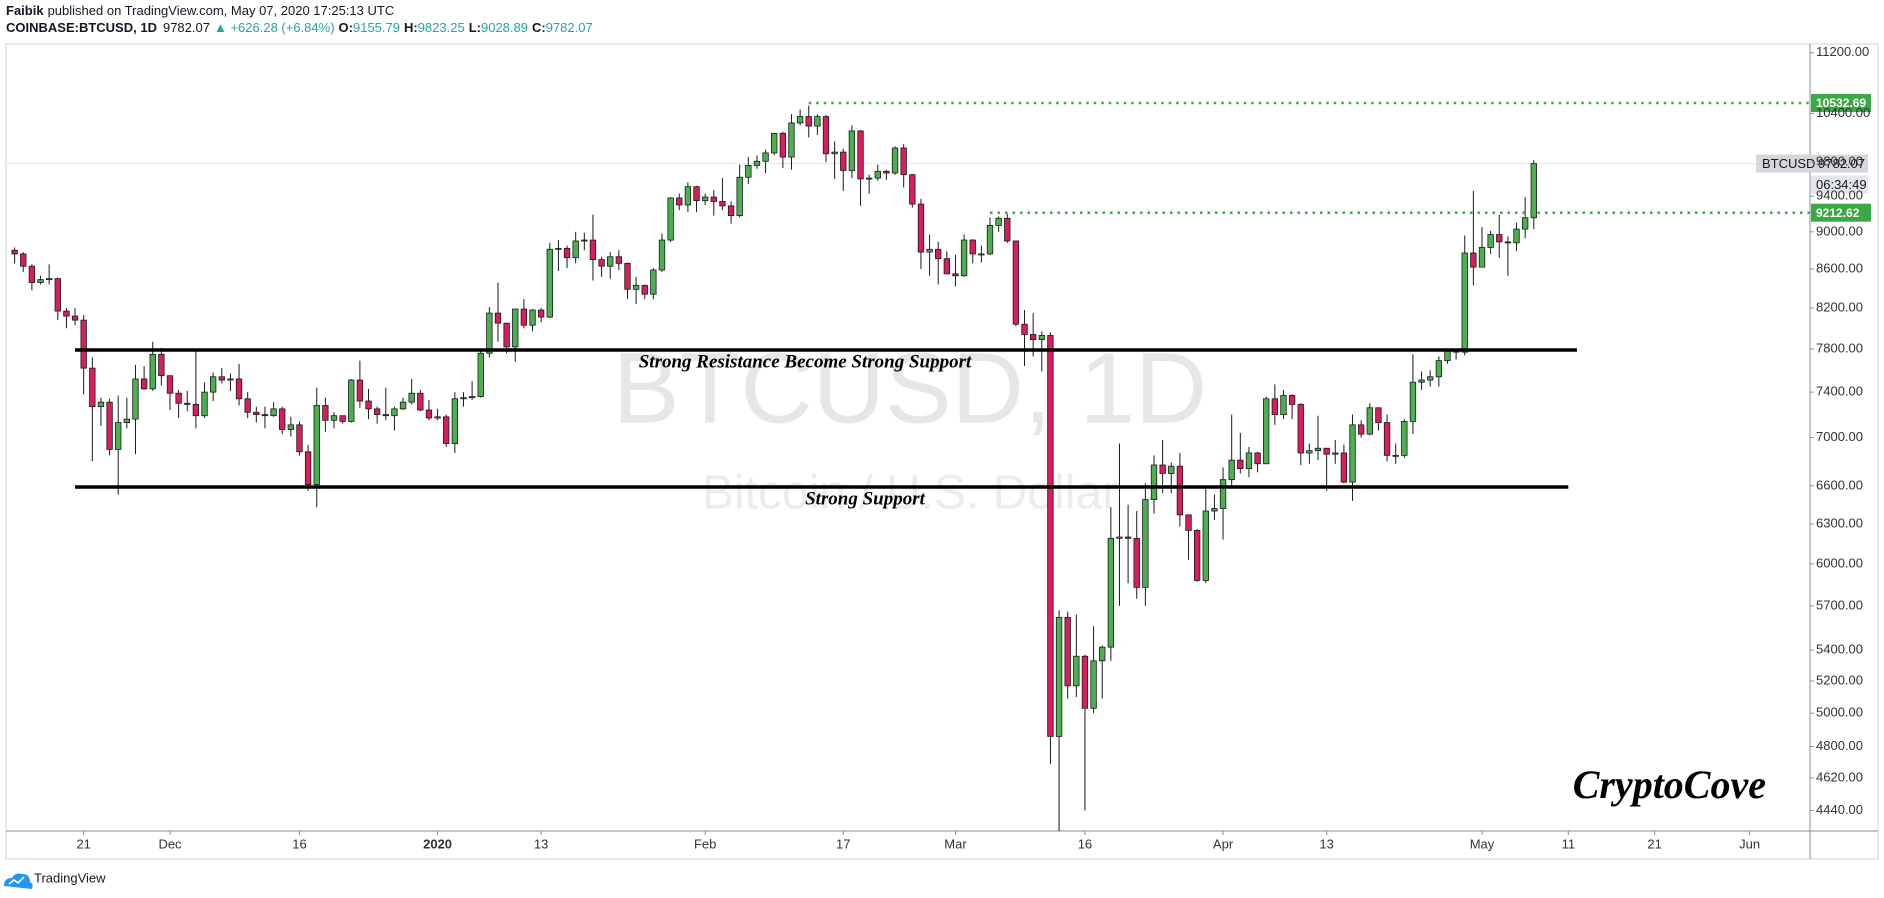  I want to click on x-tick-label: 17, so click(843, 843).